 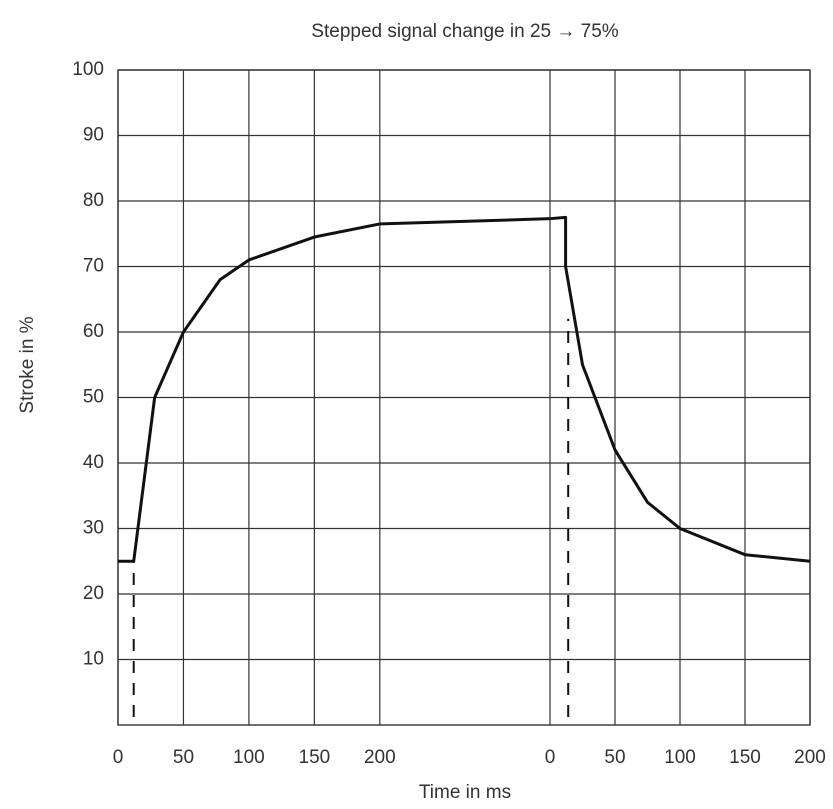 I want to click on y-tick-label: 80, so click(x=93, y=200).